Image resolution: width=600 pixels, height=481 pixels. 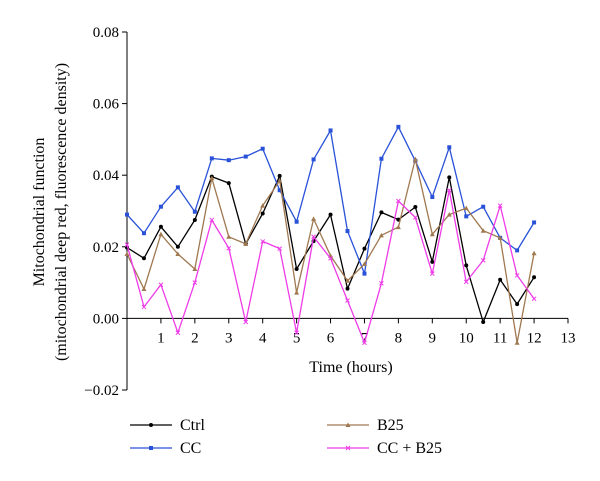 I want to click on x-axis-title: Time (hours), so click(x=350, y=367).